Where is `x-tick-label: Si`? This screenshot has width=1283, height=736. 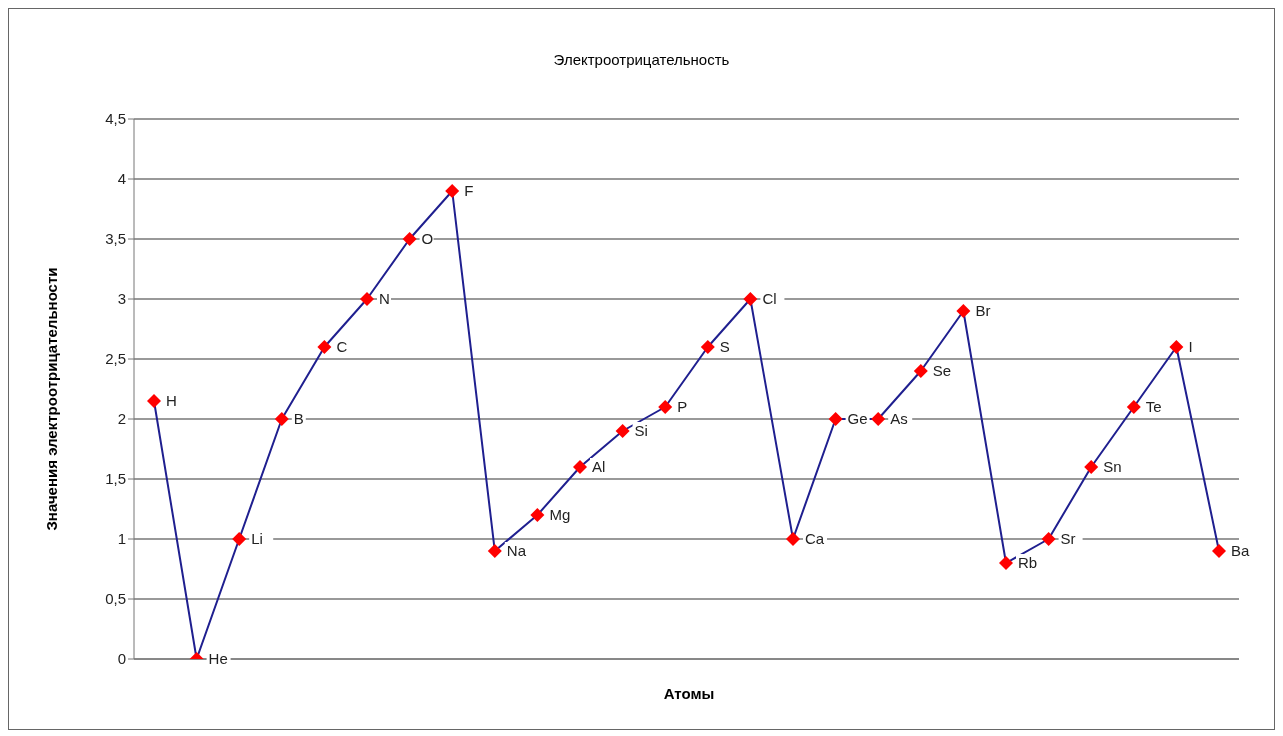 x-tick-label: Si is located at coordinates (641, 430).